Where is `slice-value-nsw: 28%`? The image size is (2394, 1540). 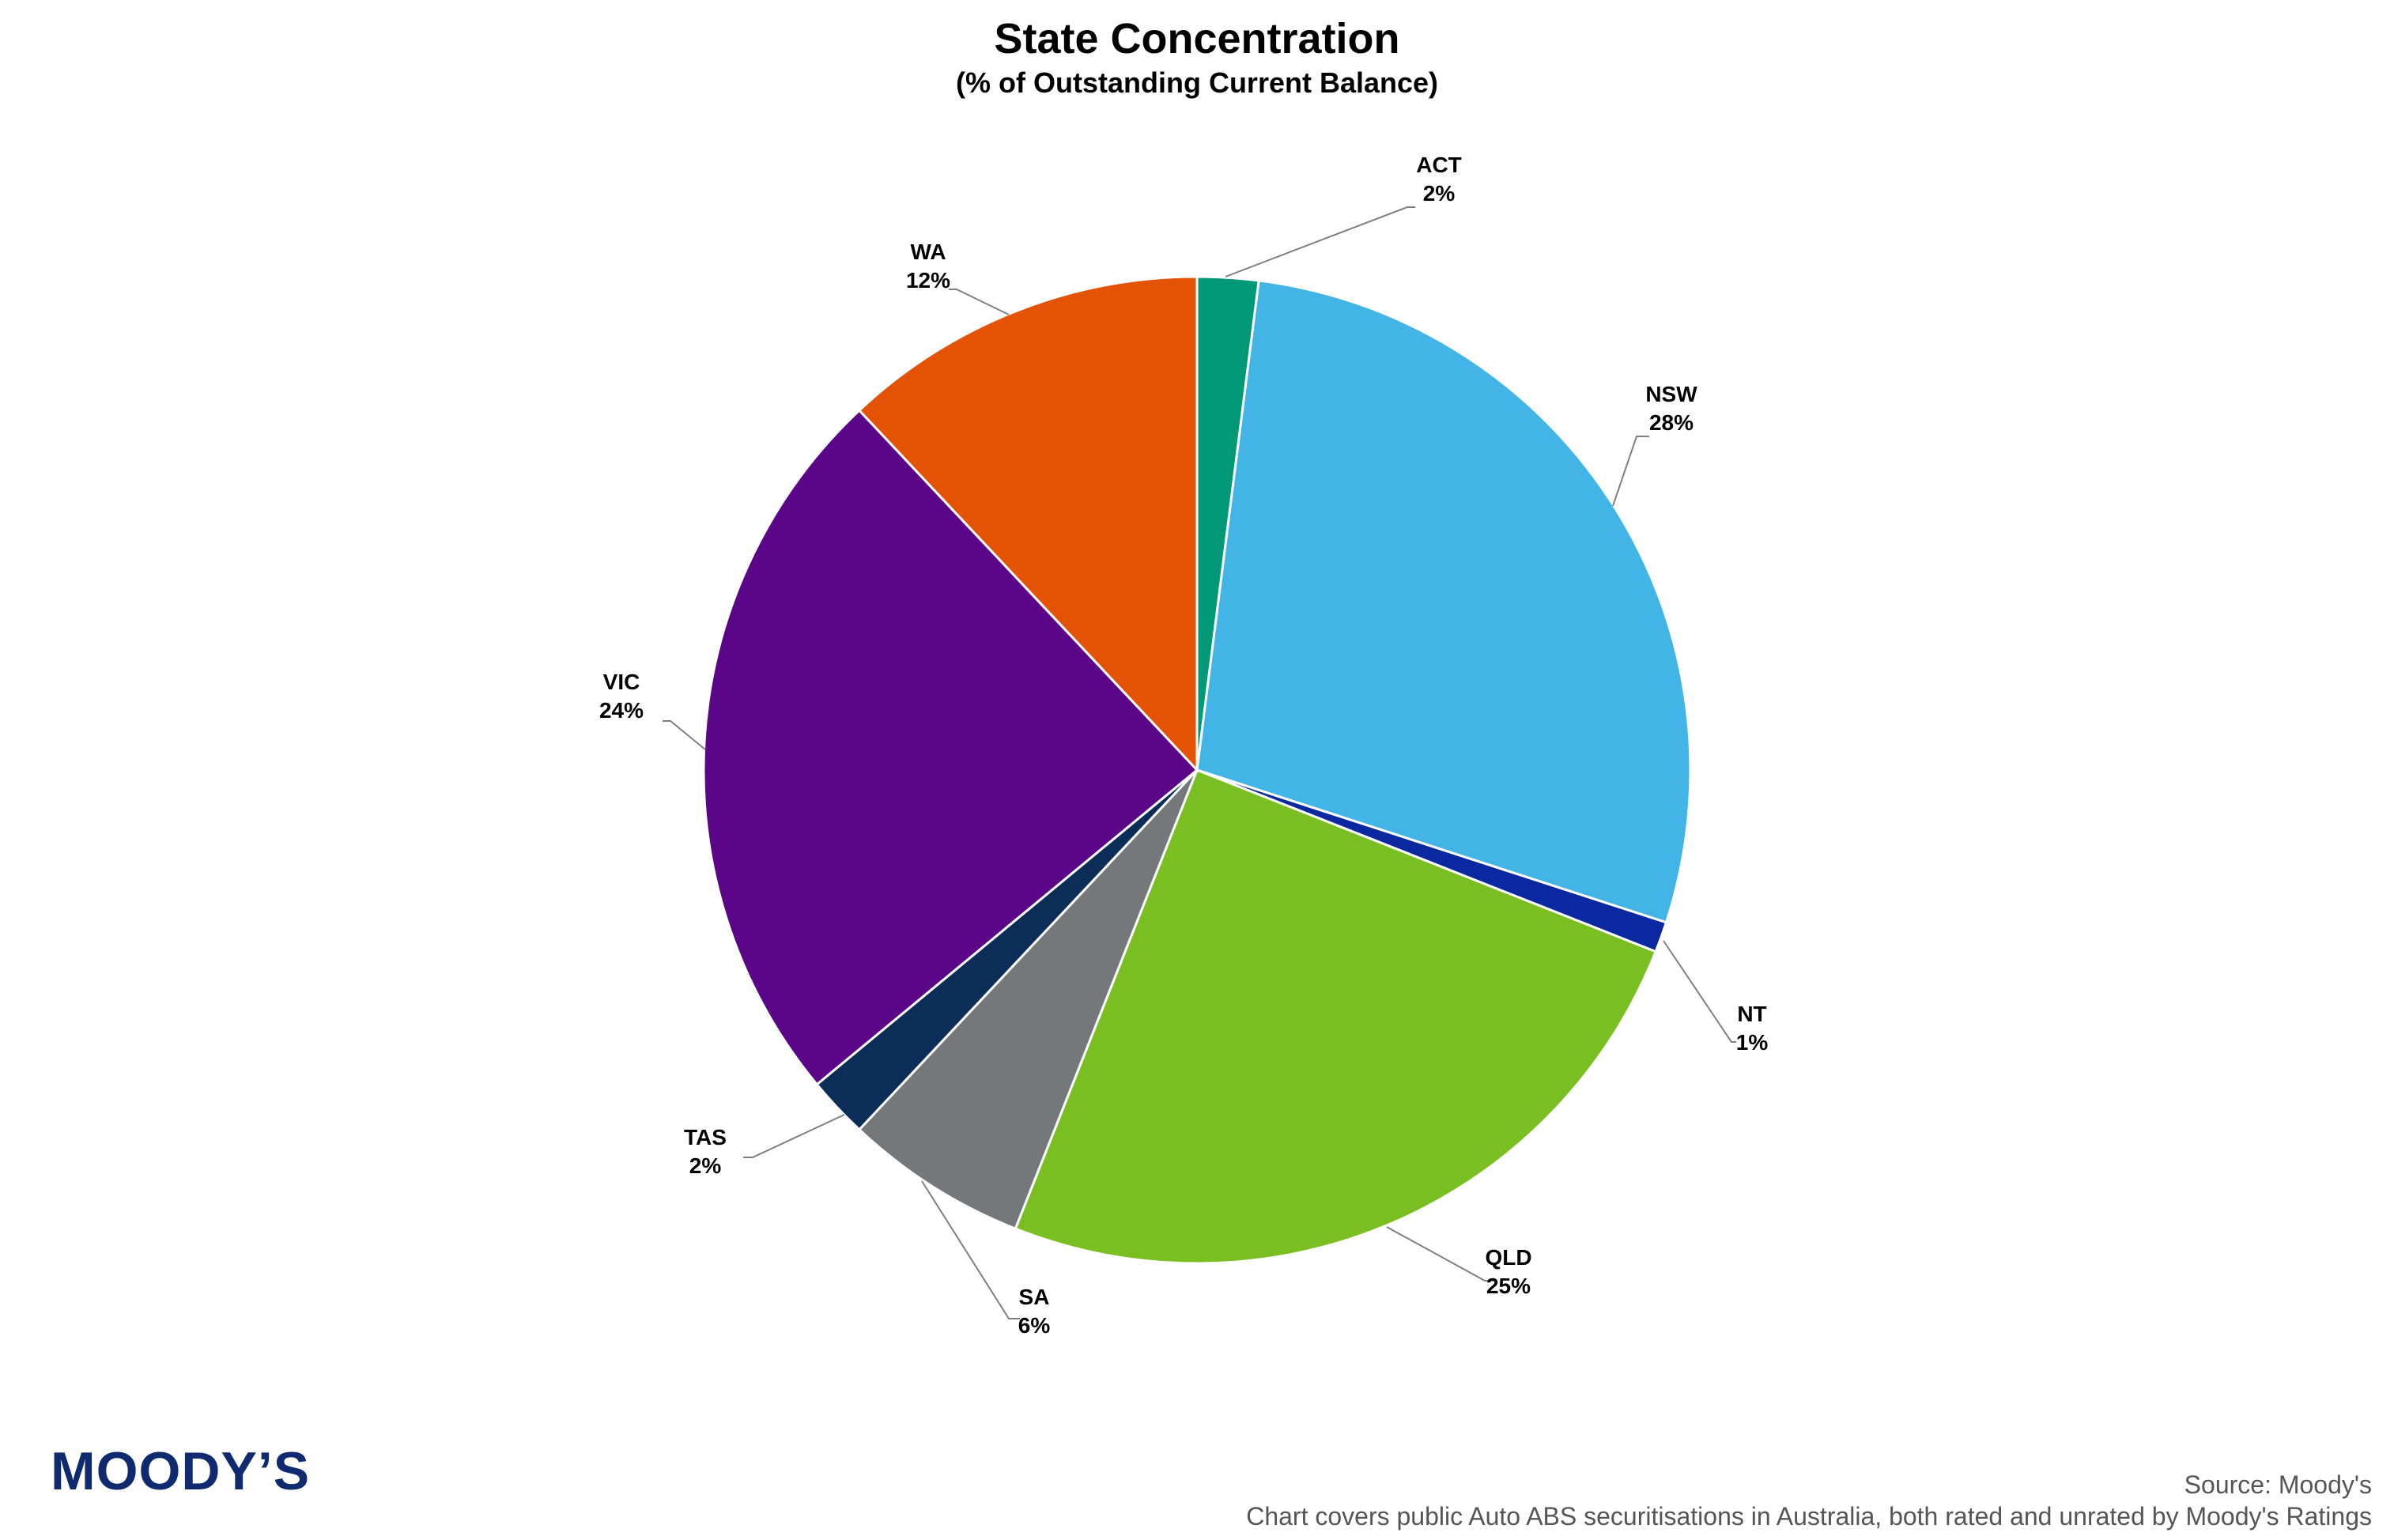 slice-value-nsw: 28% is located at coordinates (1671, 422).